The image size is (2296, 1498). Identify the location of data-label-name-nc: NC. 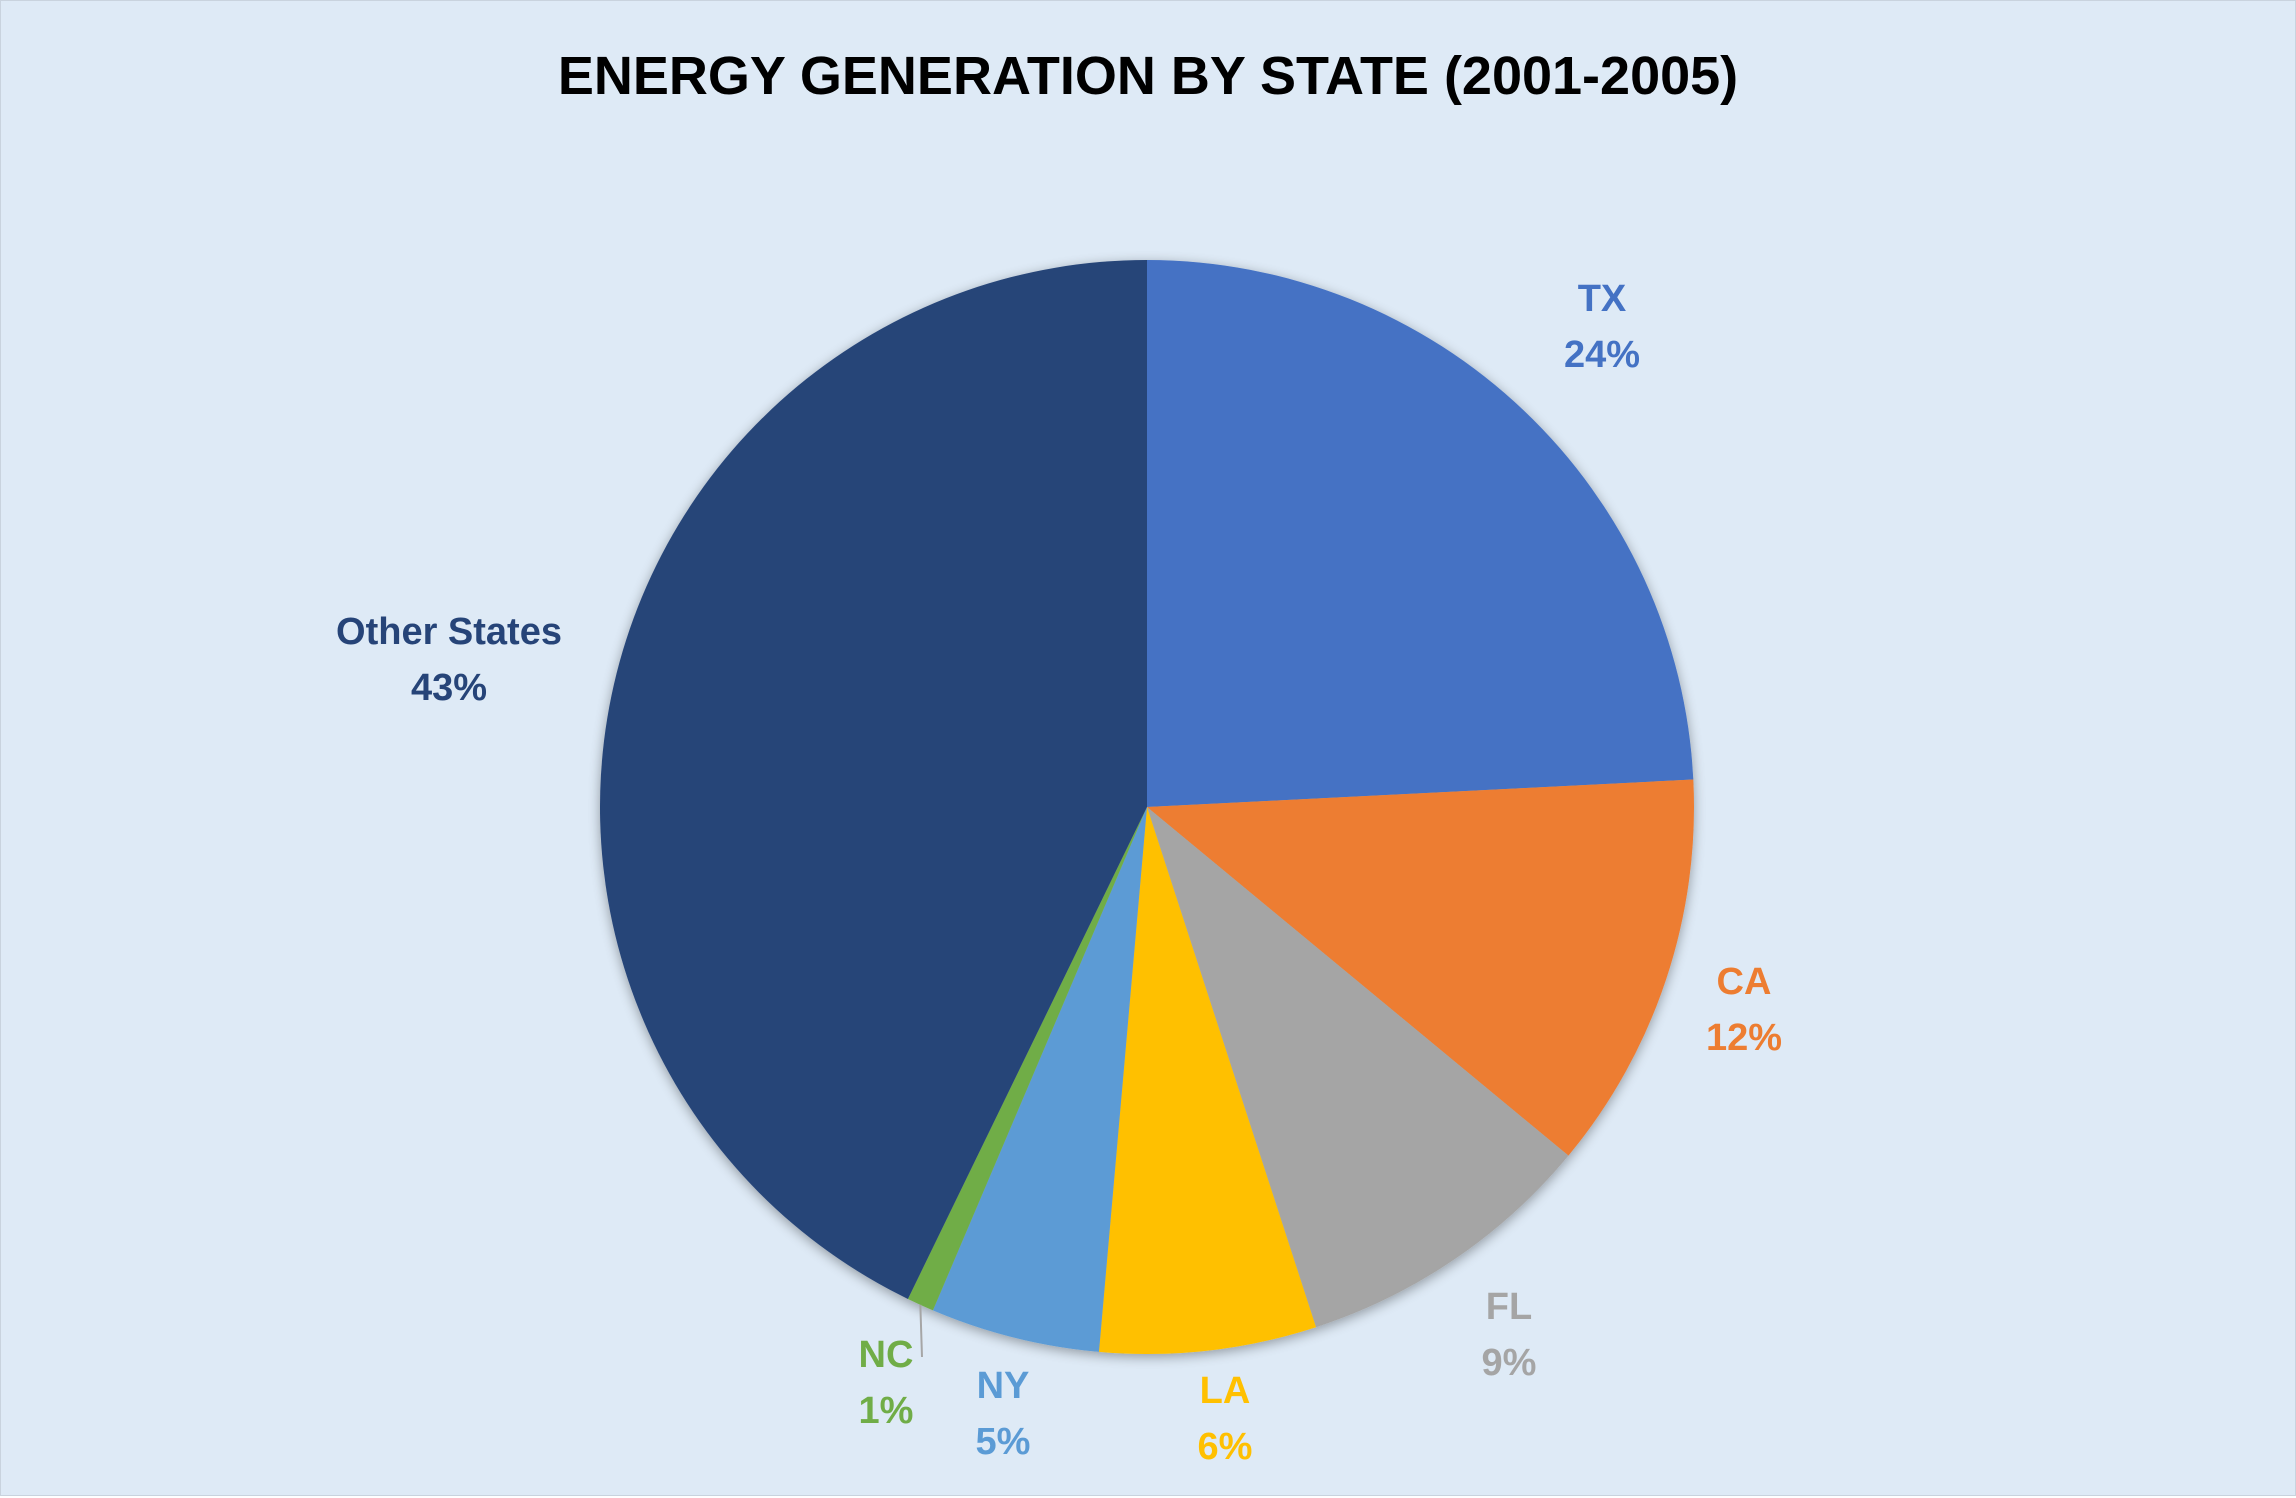
(886, 1355).